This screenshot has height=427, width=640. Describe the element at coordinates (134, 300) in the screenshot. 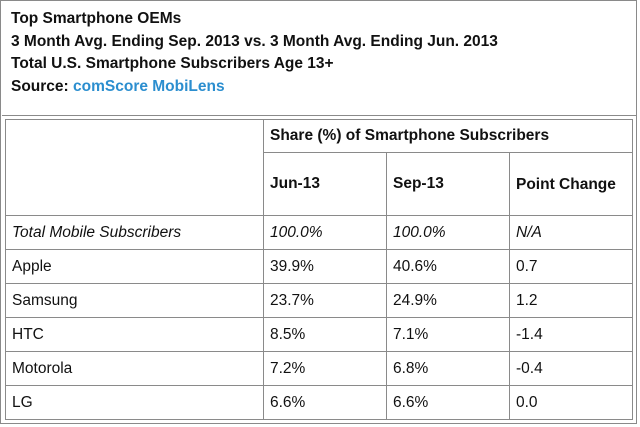

I see `row-label: Samsung` at that location.